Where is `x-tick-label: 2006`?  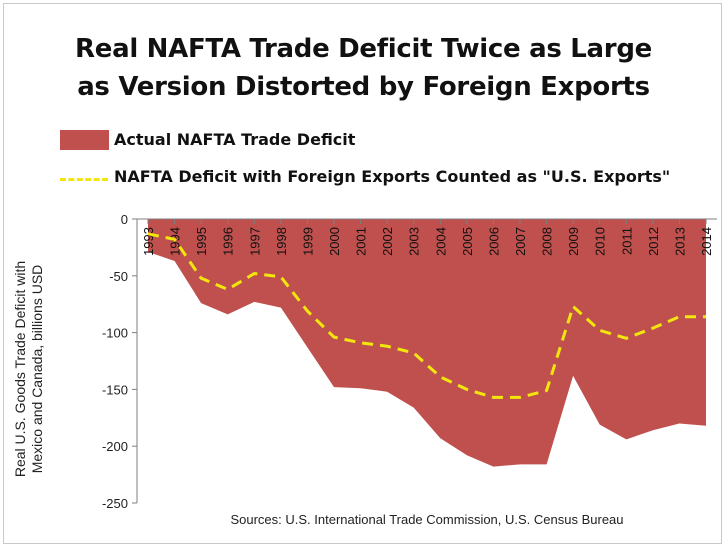
x-tick-label: 2006 is located at coordinates (493, 241).